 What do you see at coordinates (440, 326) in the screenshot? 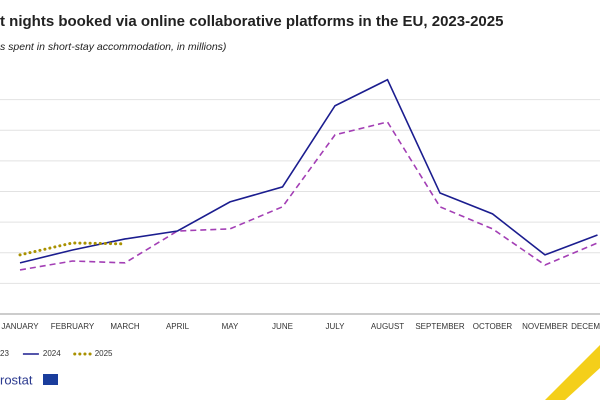
I see `x-tick-label: SEPTEMBER` at bounding box center [440, 326].